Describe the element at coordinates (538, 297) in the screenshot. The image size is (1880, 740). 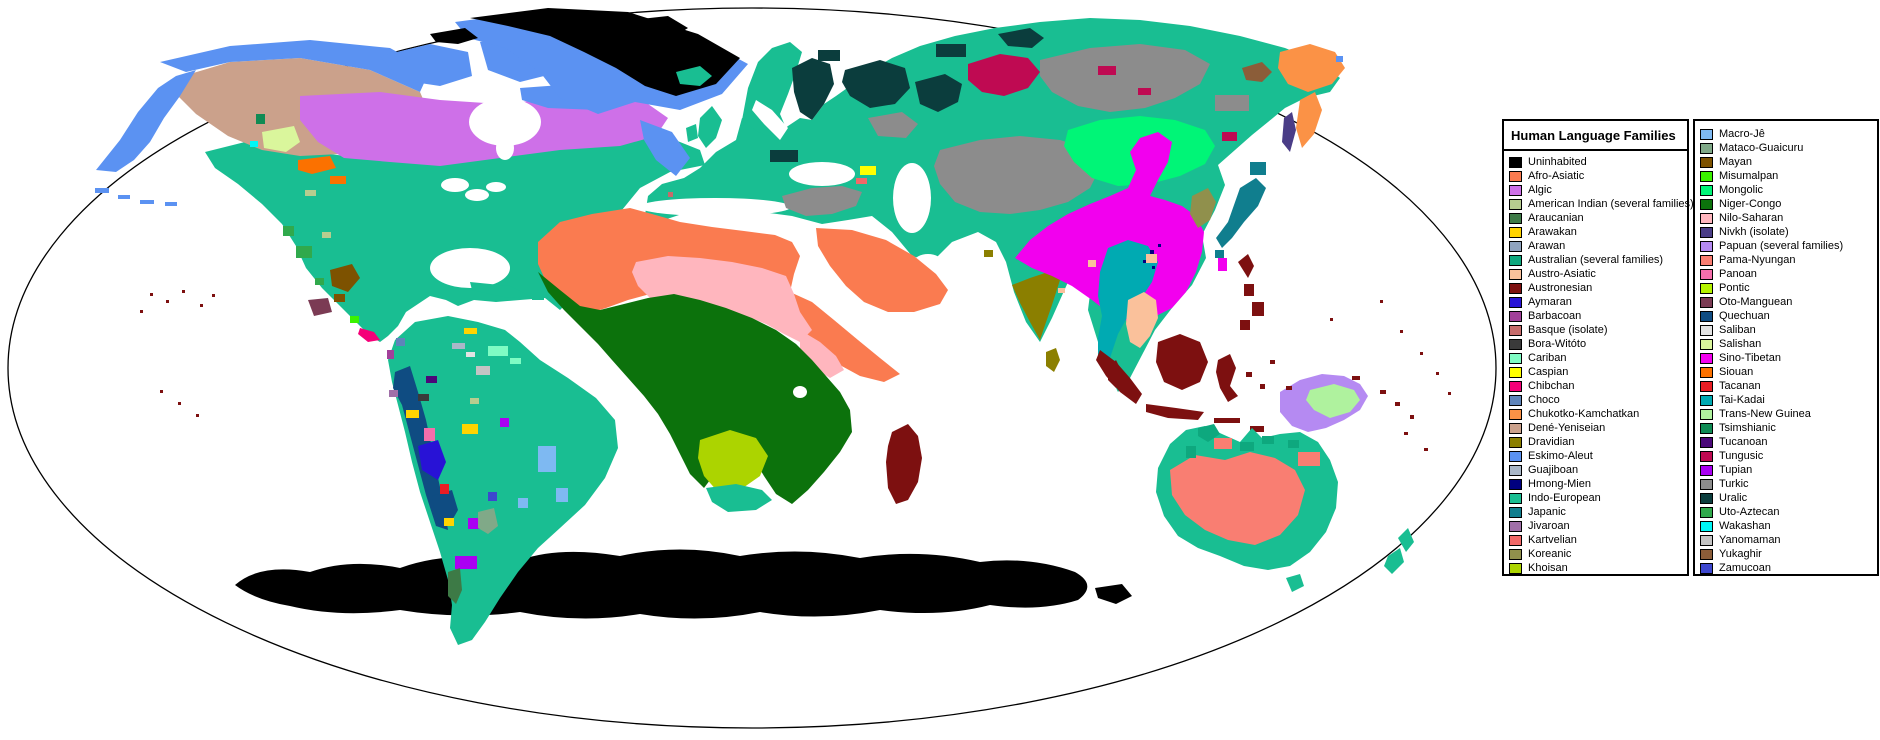
I see `region-hispaniola` at that location.